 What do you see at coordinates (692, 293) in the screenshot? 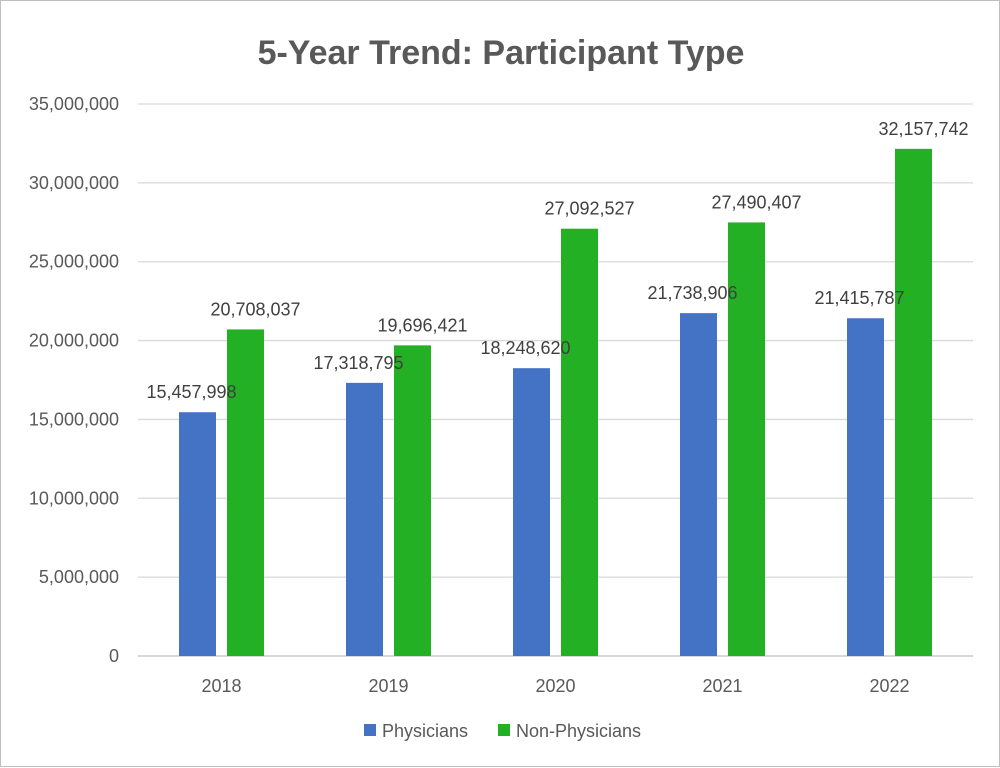
I see `data-label: 21,738,906` at bounding box center [692, 293].